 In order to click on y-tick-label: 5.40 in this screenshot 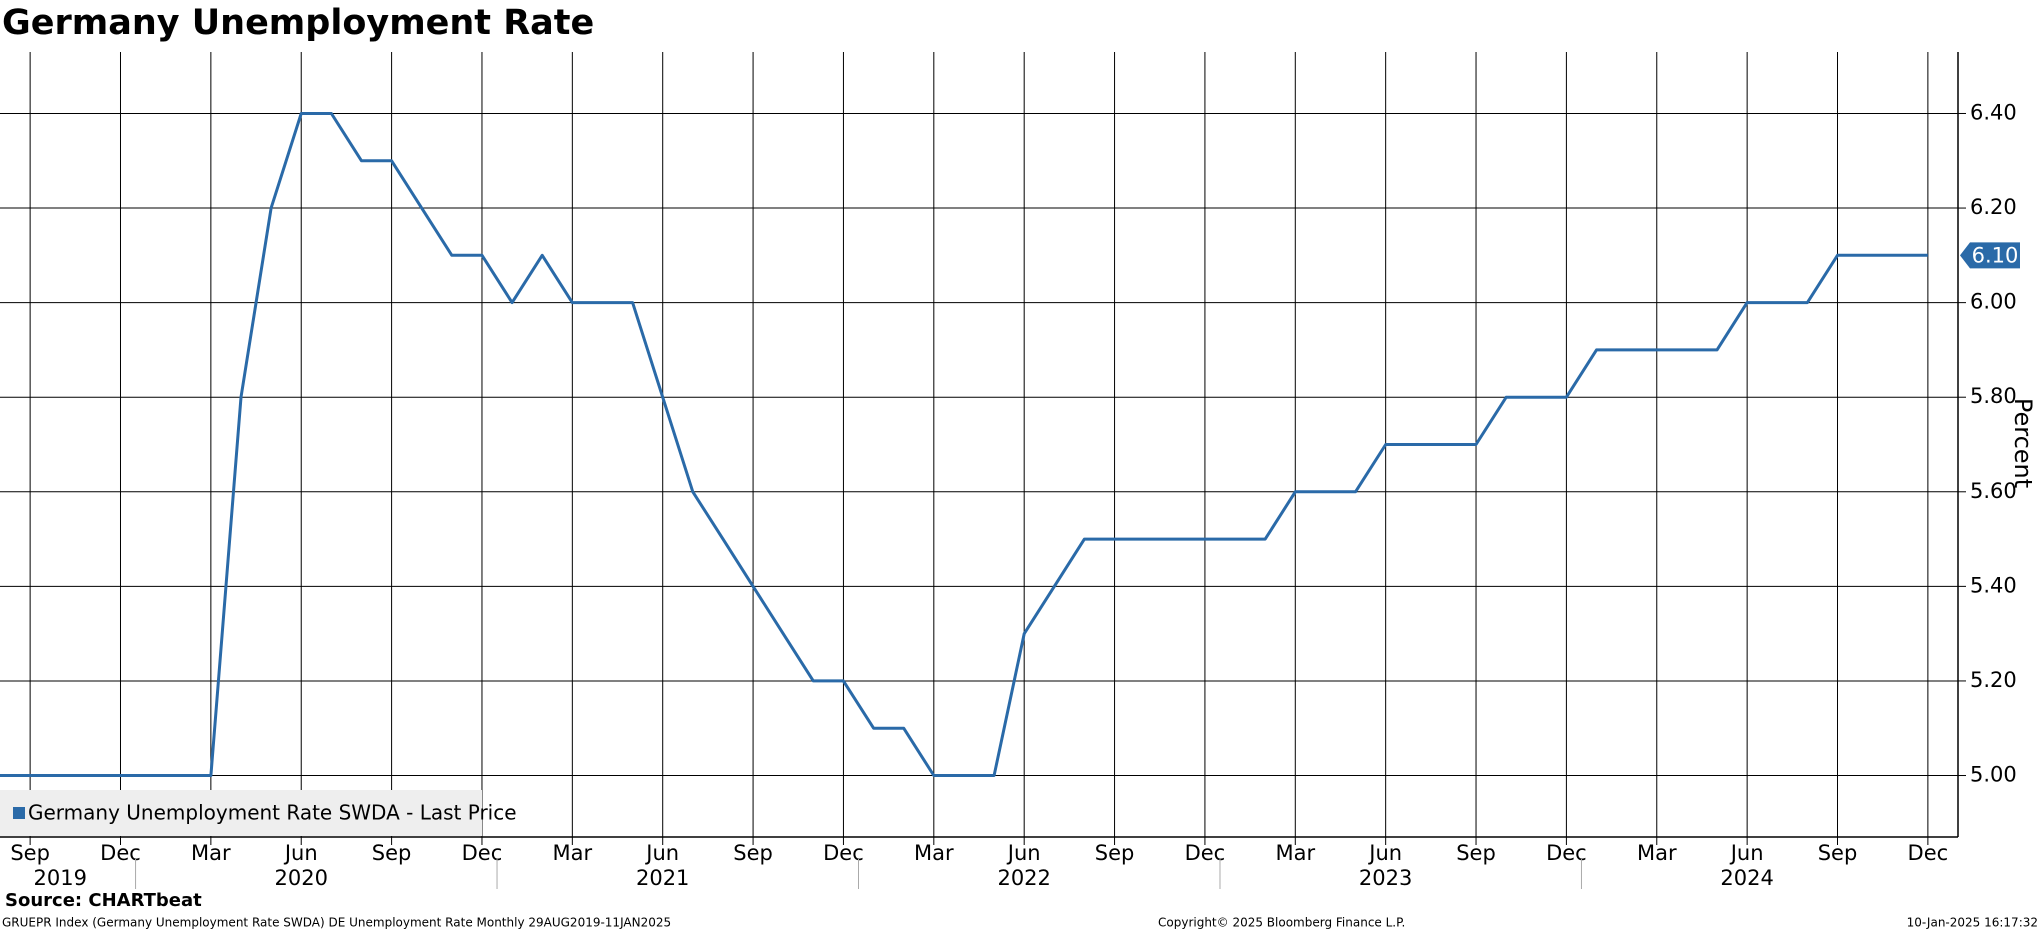, I will do `click(1993, 585)`.